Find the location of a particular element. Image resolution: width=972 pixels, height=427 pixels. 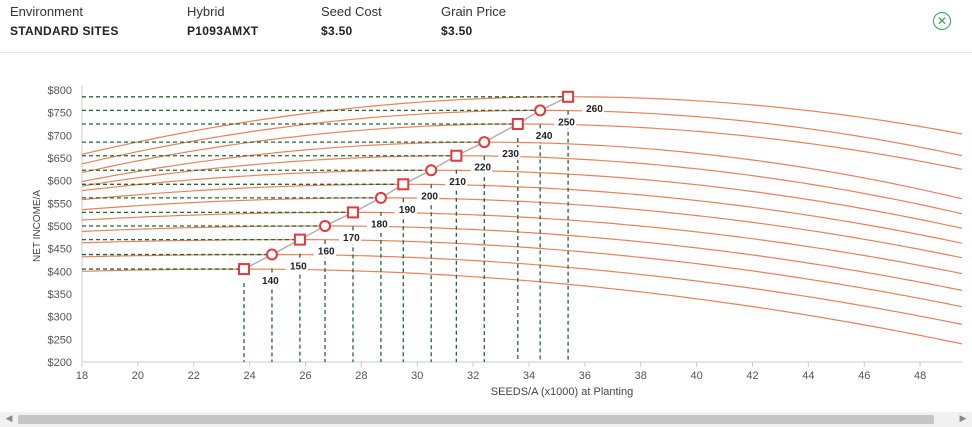

y-tick-label: $250 is located at coordinates (60, 340).